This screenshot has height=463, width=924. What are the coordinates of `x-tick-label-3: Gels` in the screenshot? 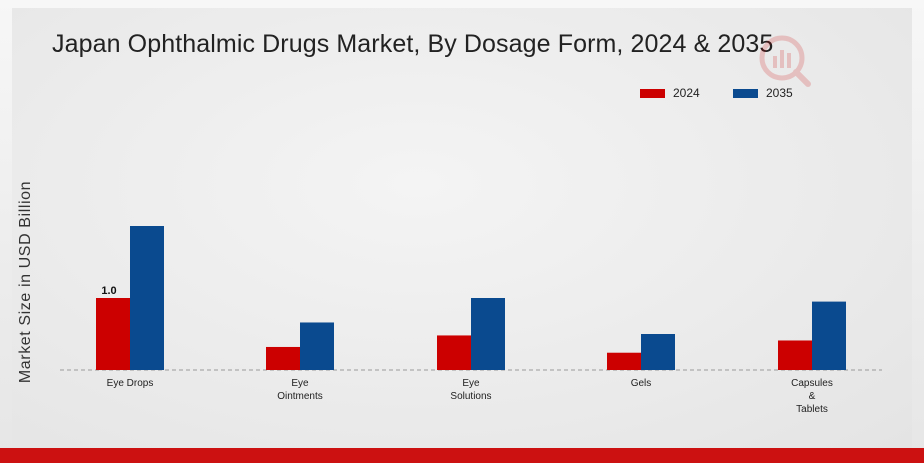 It's located at (641, 383).